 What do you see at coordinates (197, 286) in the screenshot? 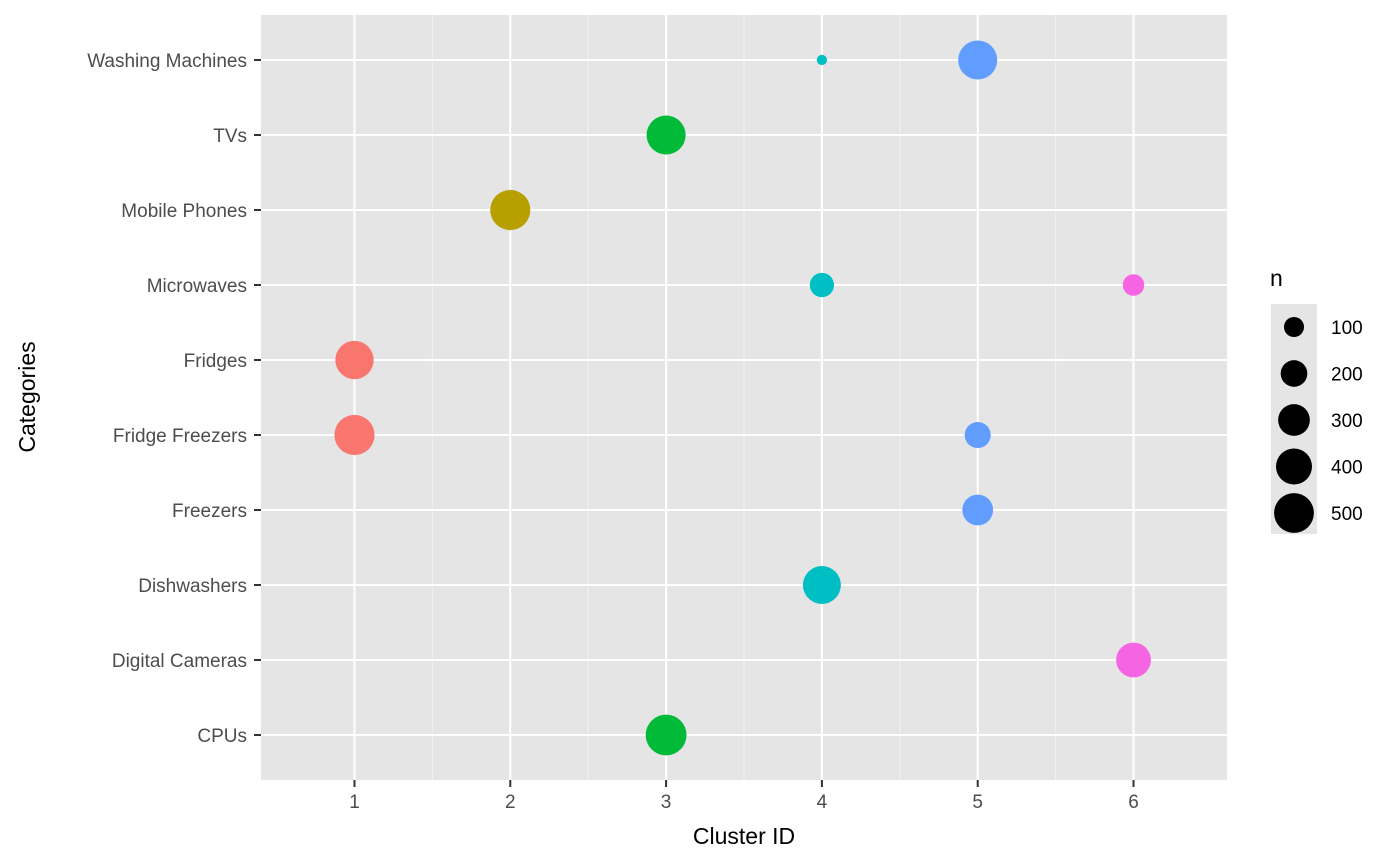
I see `y-tick-label: Microwaves` at bounding box center [197, 286].